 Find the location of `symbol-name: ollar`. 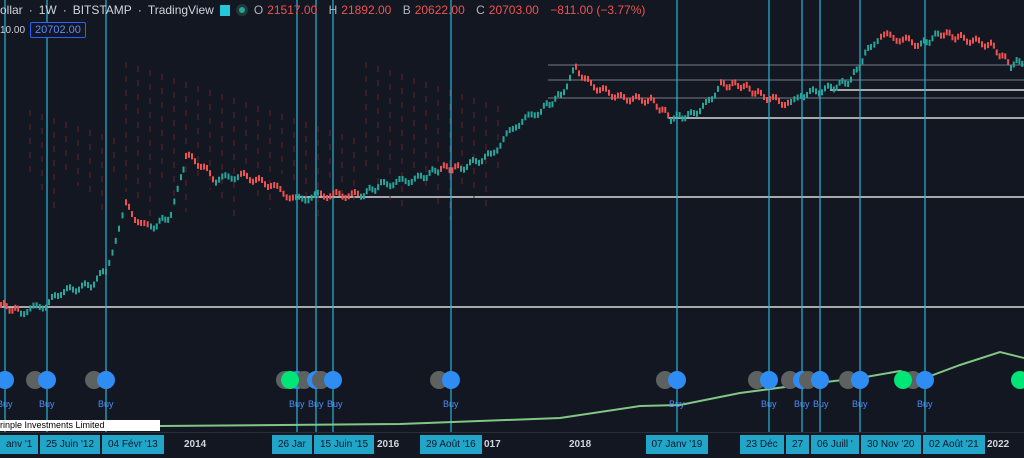

symbol-name: ollar is located at coordinates (11, 10).